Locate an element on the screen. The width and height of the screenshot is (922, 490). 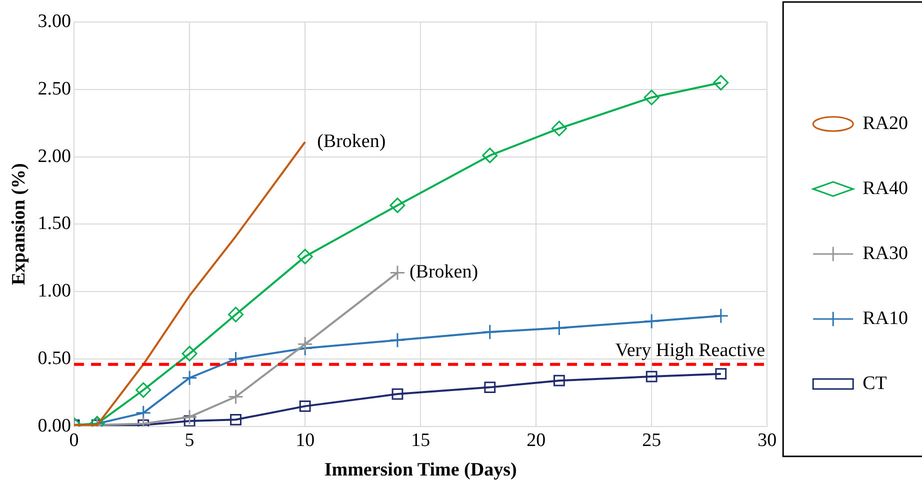
legend-label: RA20 is located at coordinates (885, 123).